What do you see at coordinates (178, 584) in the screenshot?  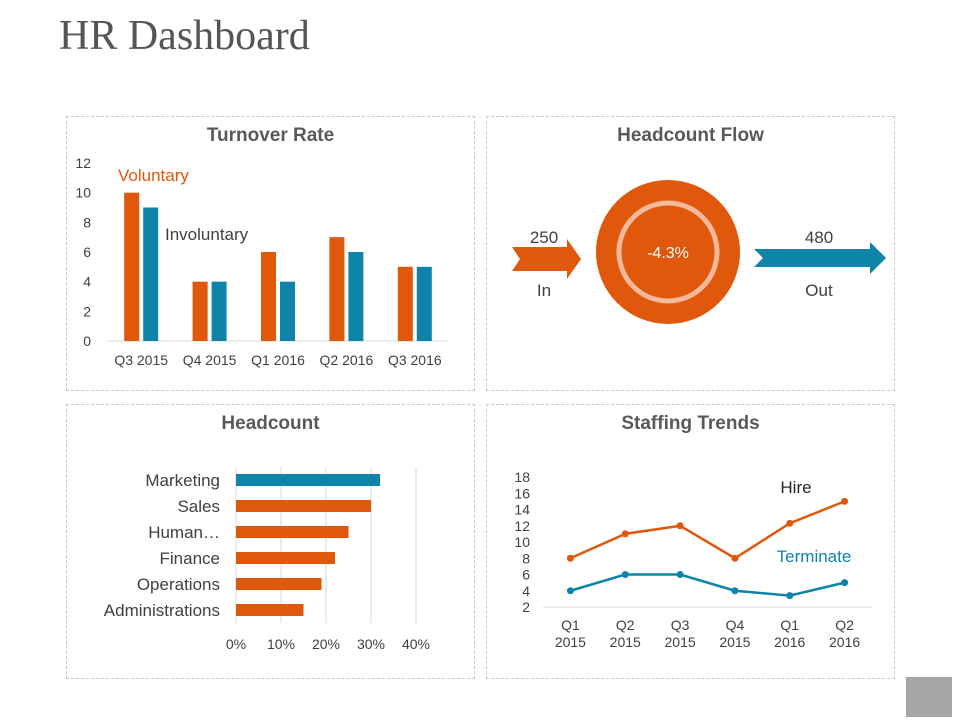 I see `headcount-category-label: Operations` at bounding box center [178, 584].